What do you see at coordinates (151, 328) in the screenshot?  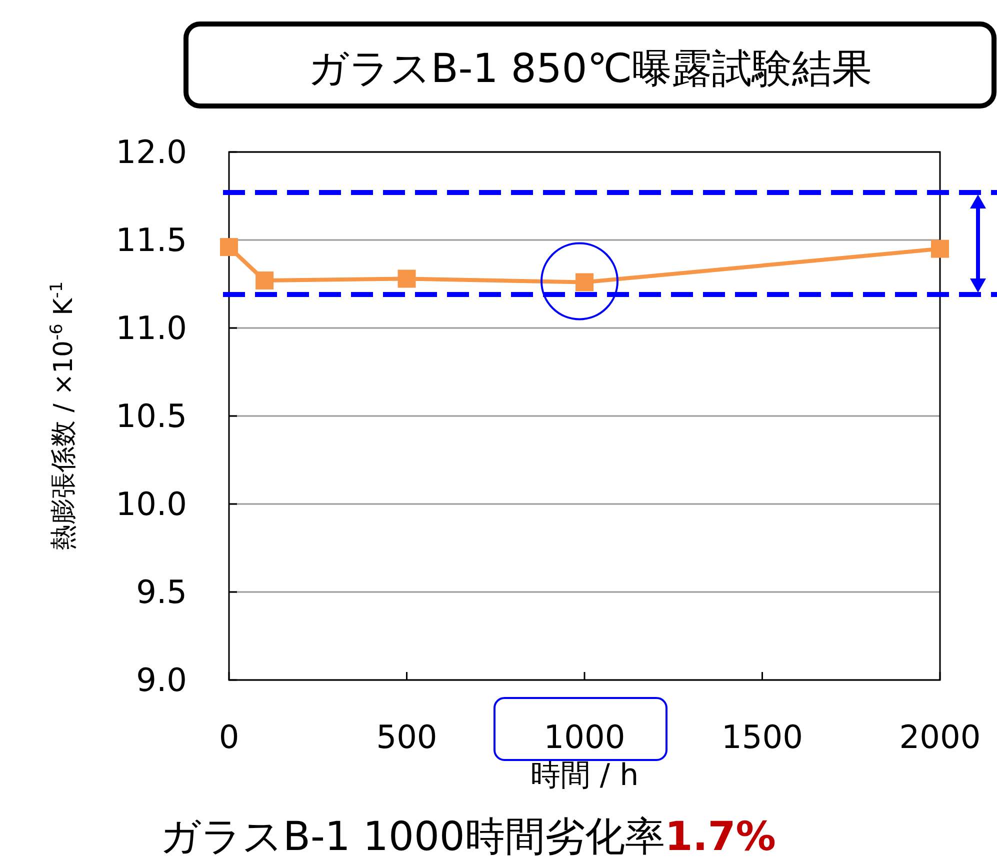 I see `y-tick-label: 11.0` at bounding box center [151, 328].